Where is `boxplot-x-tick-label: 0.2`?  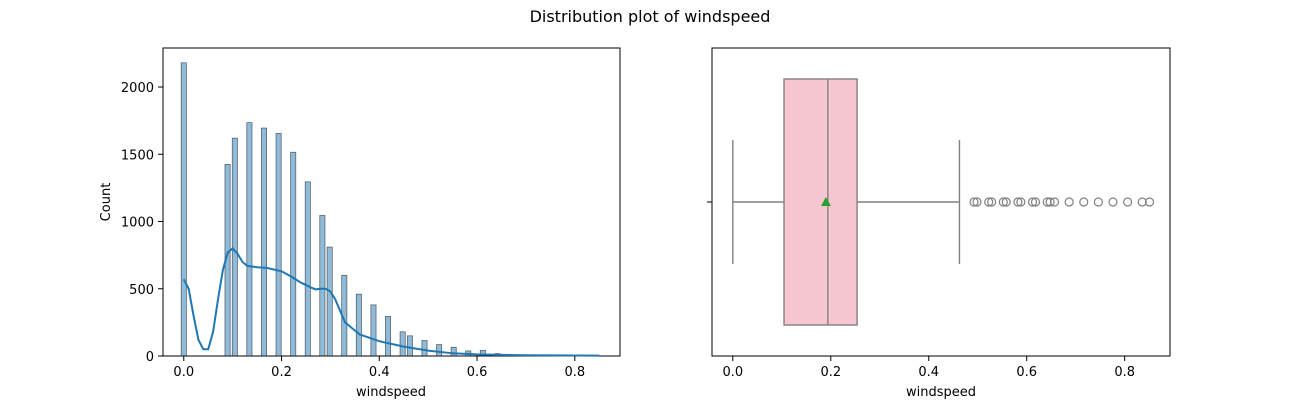
boxplot-x-tick-label: 0.2 is located at coordinates (830, 372).